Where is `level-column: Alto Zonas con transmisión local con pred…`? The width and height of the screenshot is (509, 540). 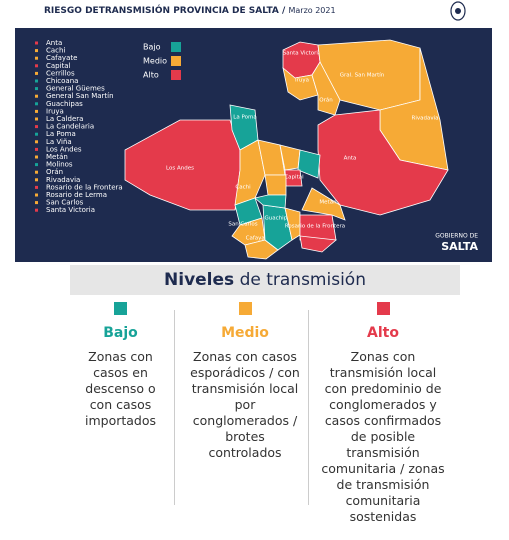
level-column: Alto Zonas con transmisión local con pred… is located at coordinates (383, 413).